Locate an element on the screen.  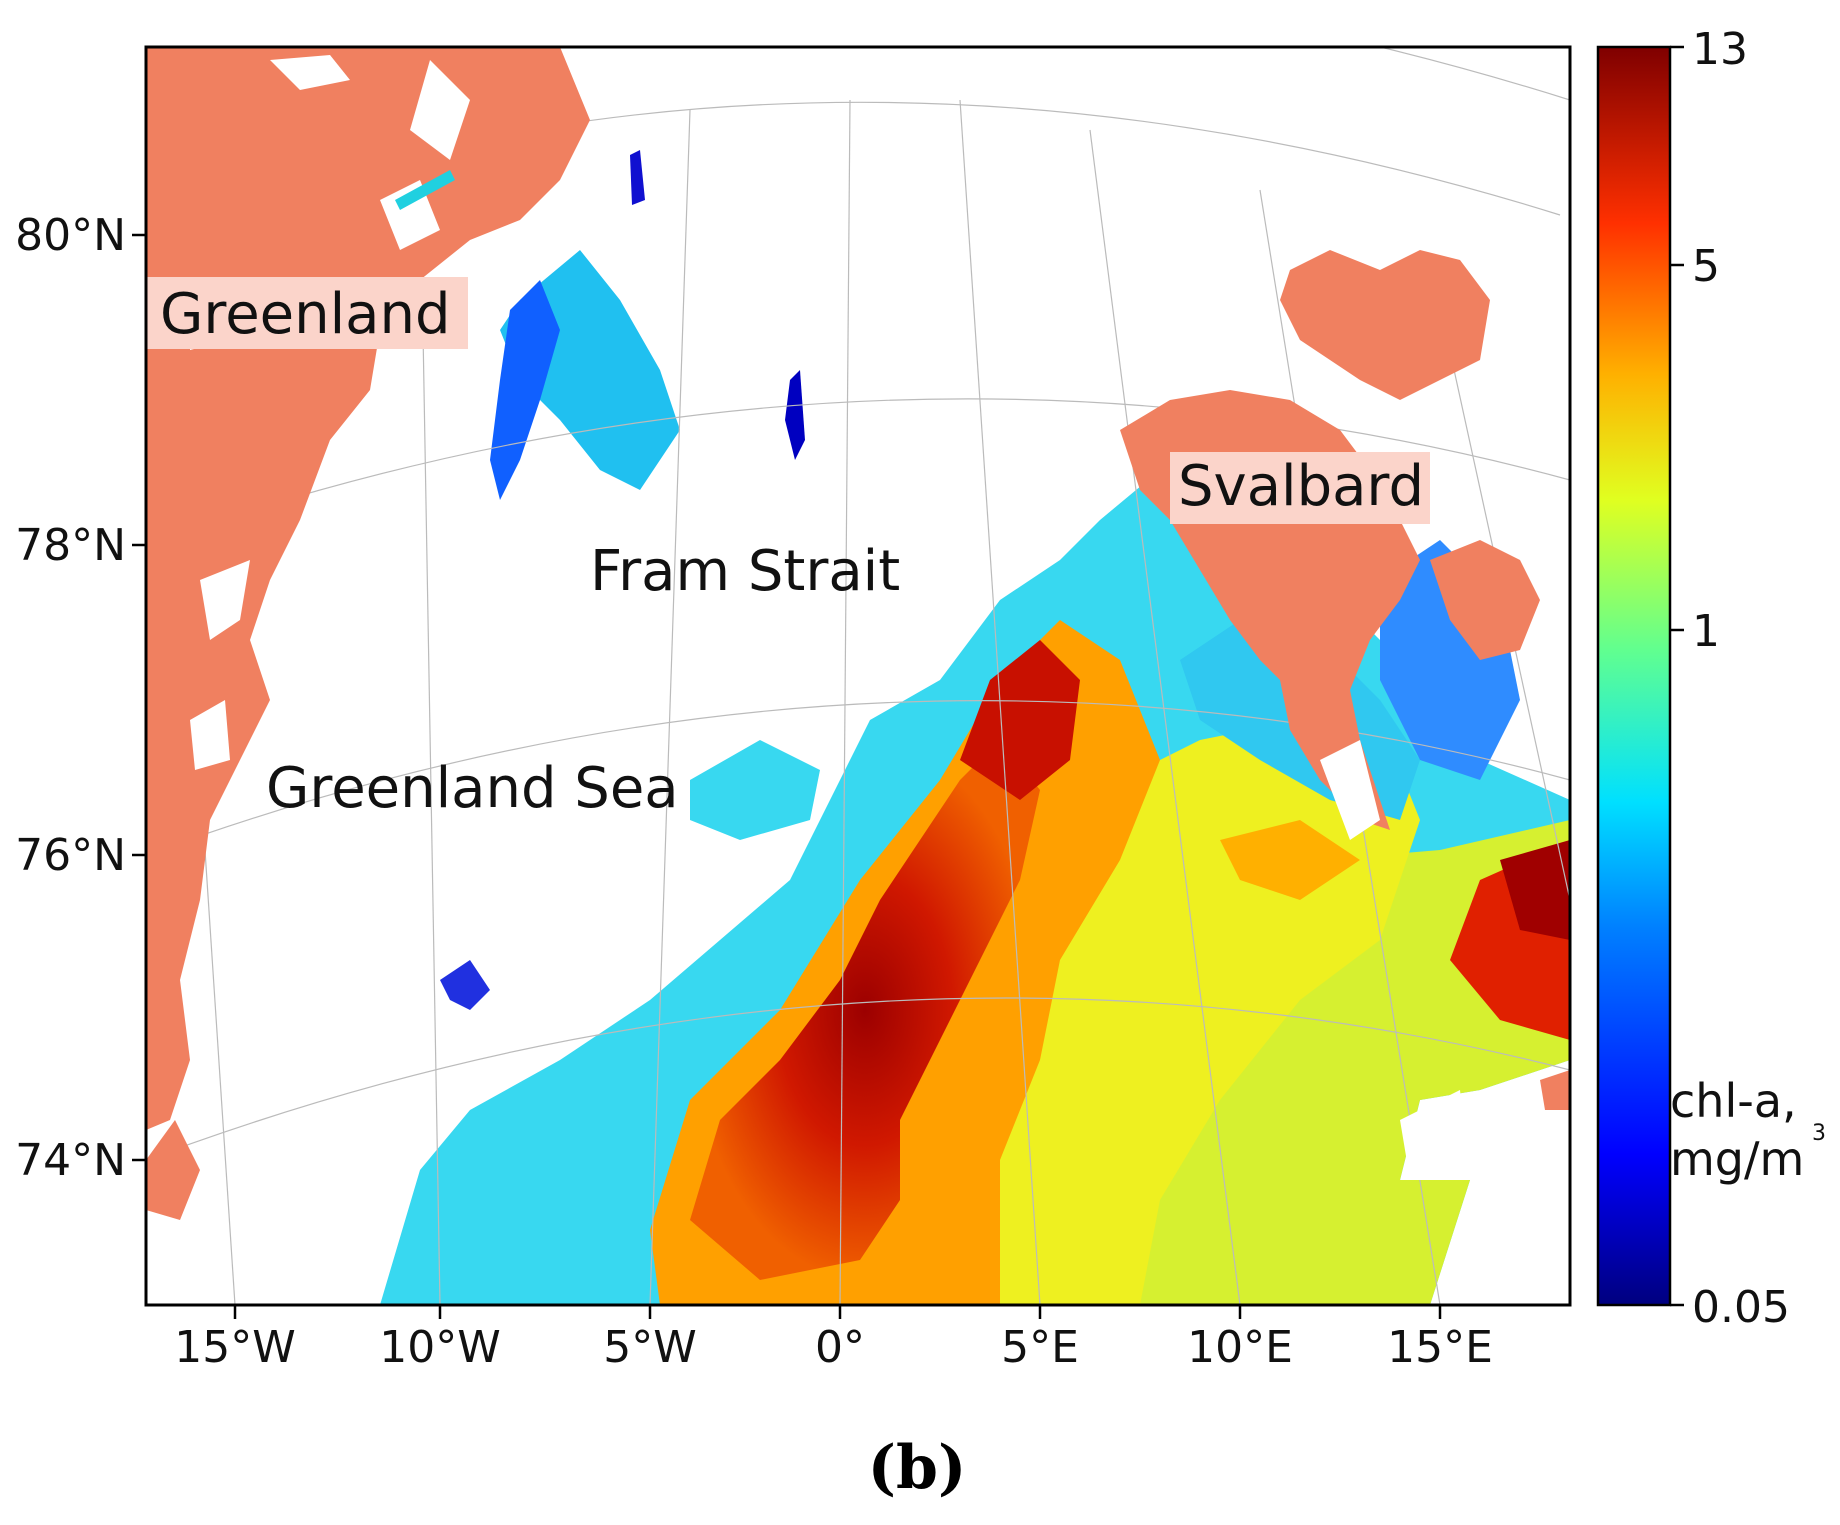
place-label-svalbard: Svalbard is located at coordinates (1300, 488).